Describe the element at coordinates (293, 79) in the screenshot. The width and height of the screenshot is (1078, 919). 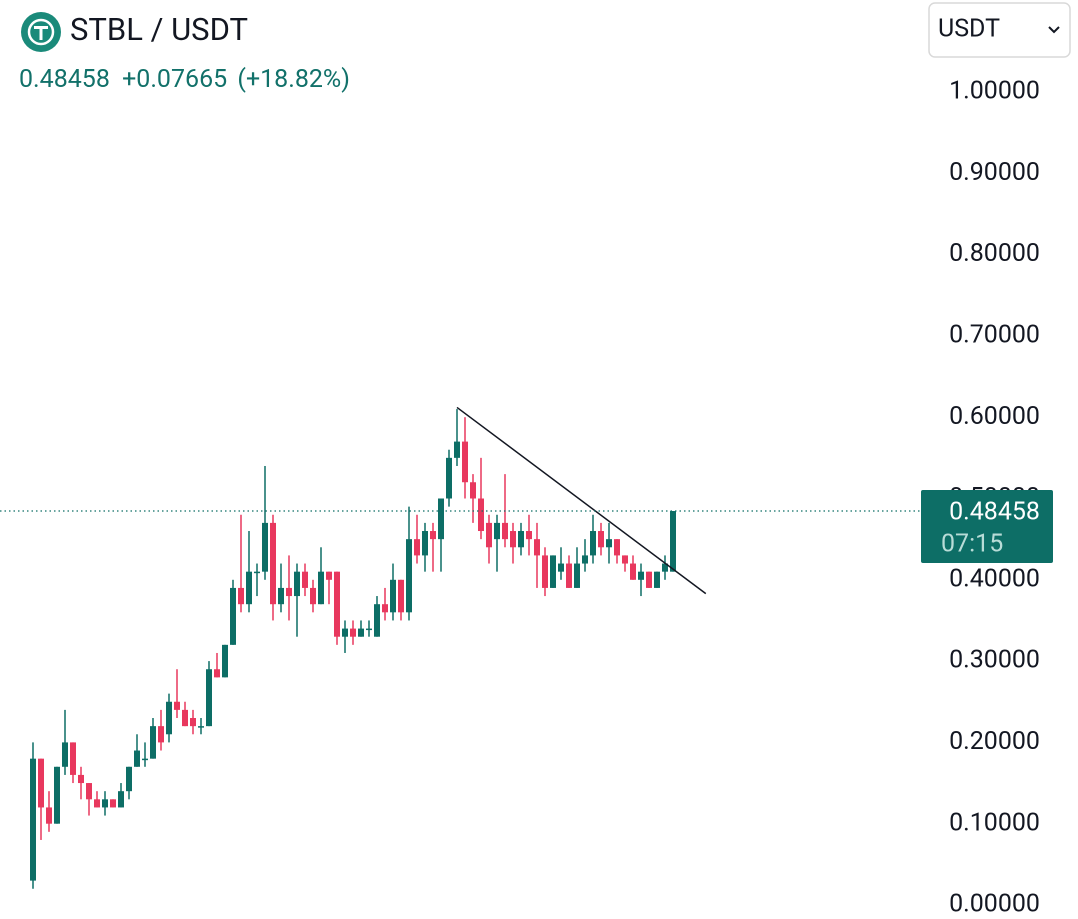
I see `price-change-percent: (+18.82%)` at that location.